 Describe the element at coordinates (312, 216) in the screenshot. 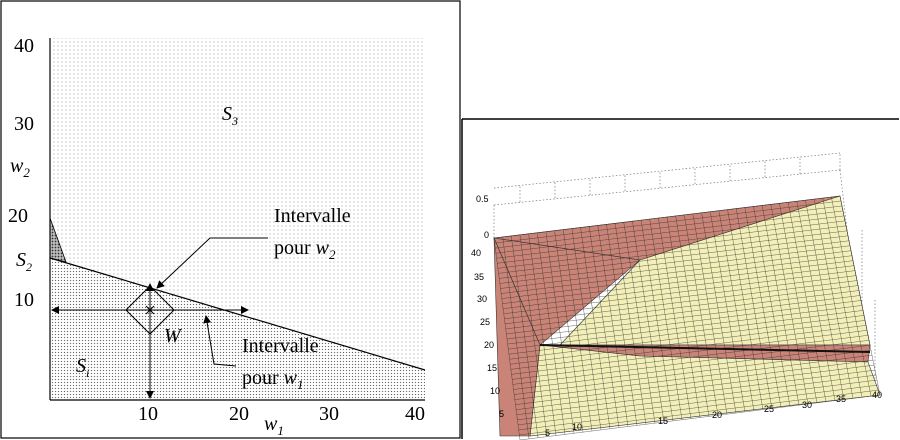

I see `interval-w2-line1: Intervalle` at that location.